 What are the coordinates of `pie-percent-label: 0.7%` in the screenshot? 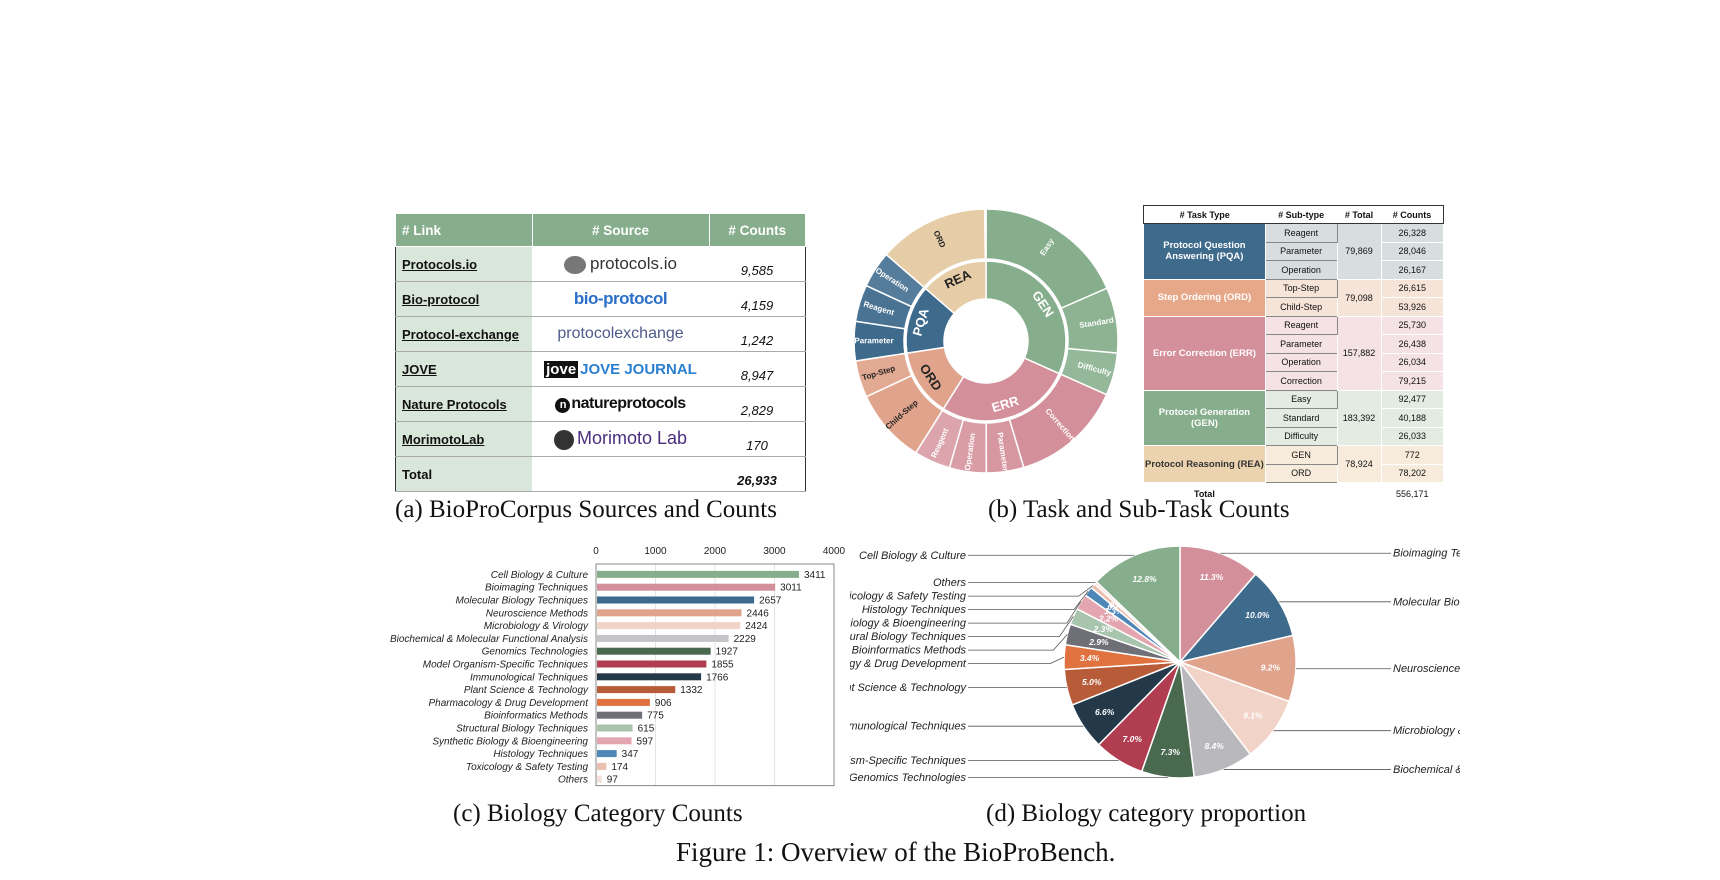 It's located at (1117, 607).